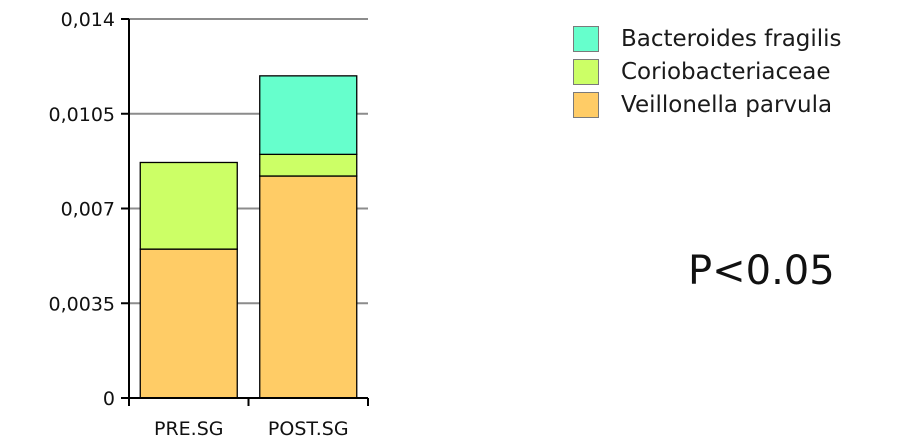 The height and width of the screenshot is (448, 906). What do you see at coordinates (109, 399) in the screenshot?
I see `y-tick-label: 0` at bounding box center [109, 399].